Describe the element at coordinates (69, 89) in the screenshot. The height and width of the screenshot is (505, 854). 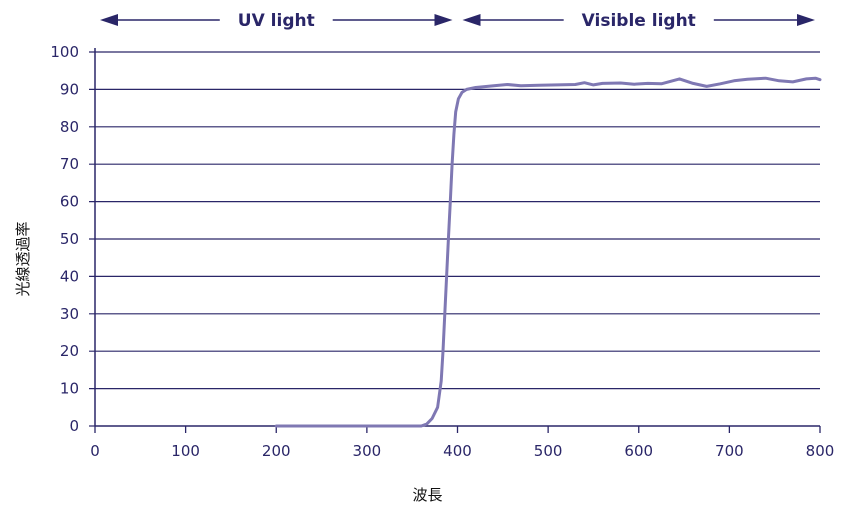
I see `y-tick-label: 90` at that location.